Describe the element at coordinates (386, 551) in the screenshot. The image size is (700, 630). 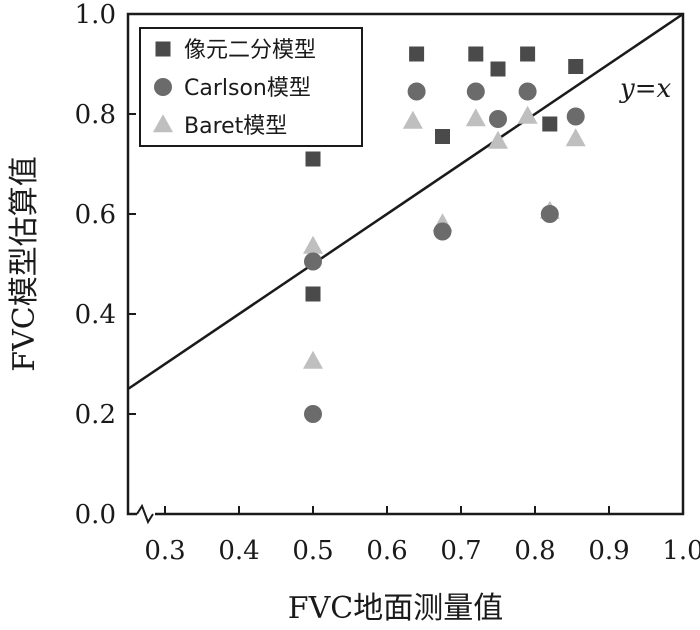
I see `x-tick-label: 0.6` at that location.